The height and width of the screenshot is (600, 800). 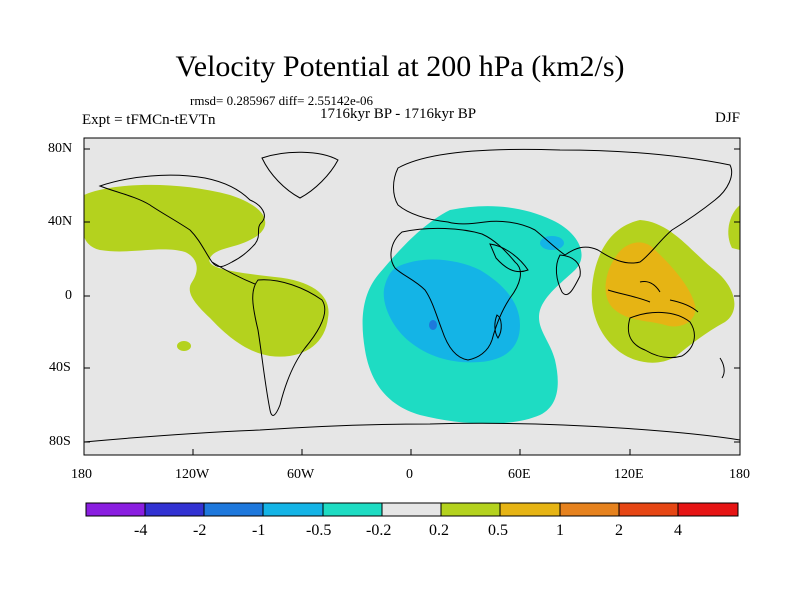 I want to click on lon-label-60w: 60W, so click(x=301, y=474).